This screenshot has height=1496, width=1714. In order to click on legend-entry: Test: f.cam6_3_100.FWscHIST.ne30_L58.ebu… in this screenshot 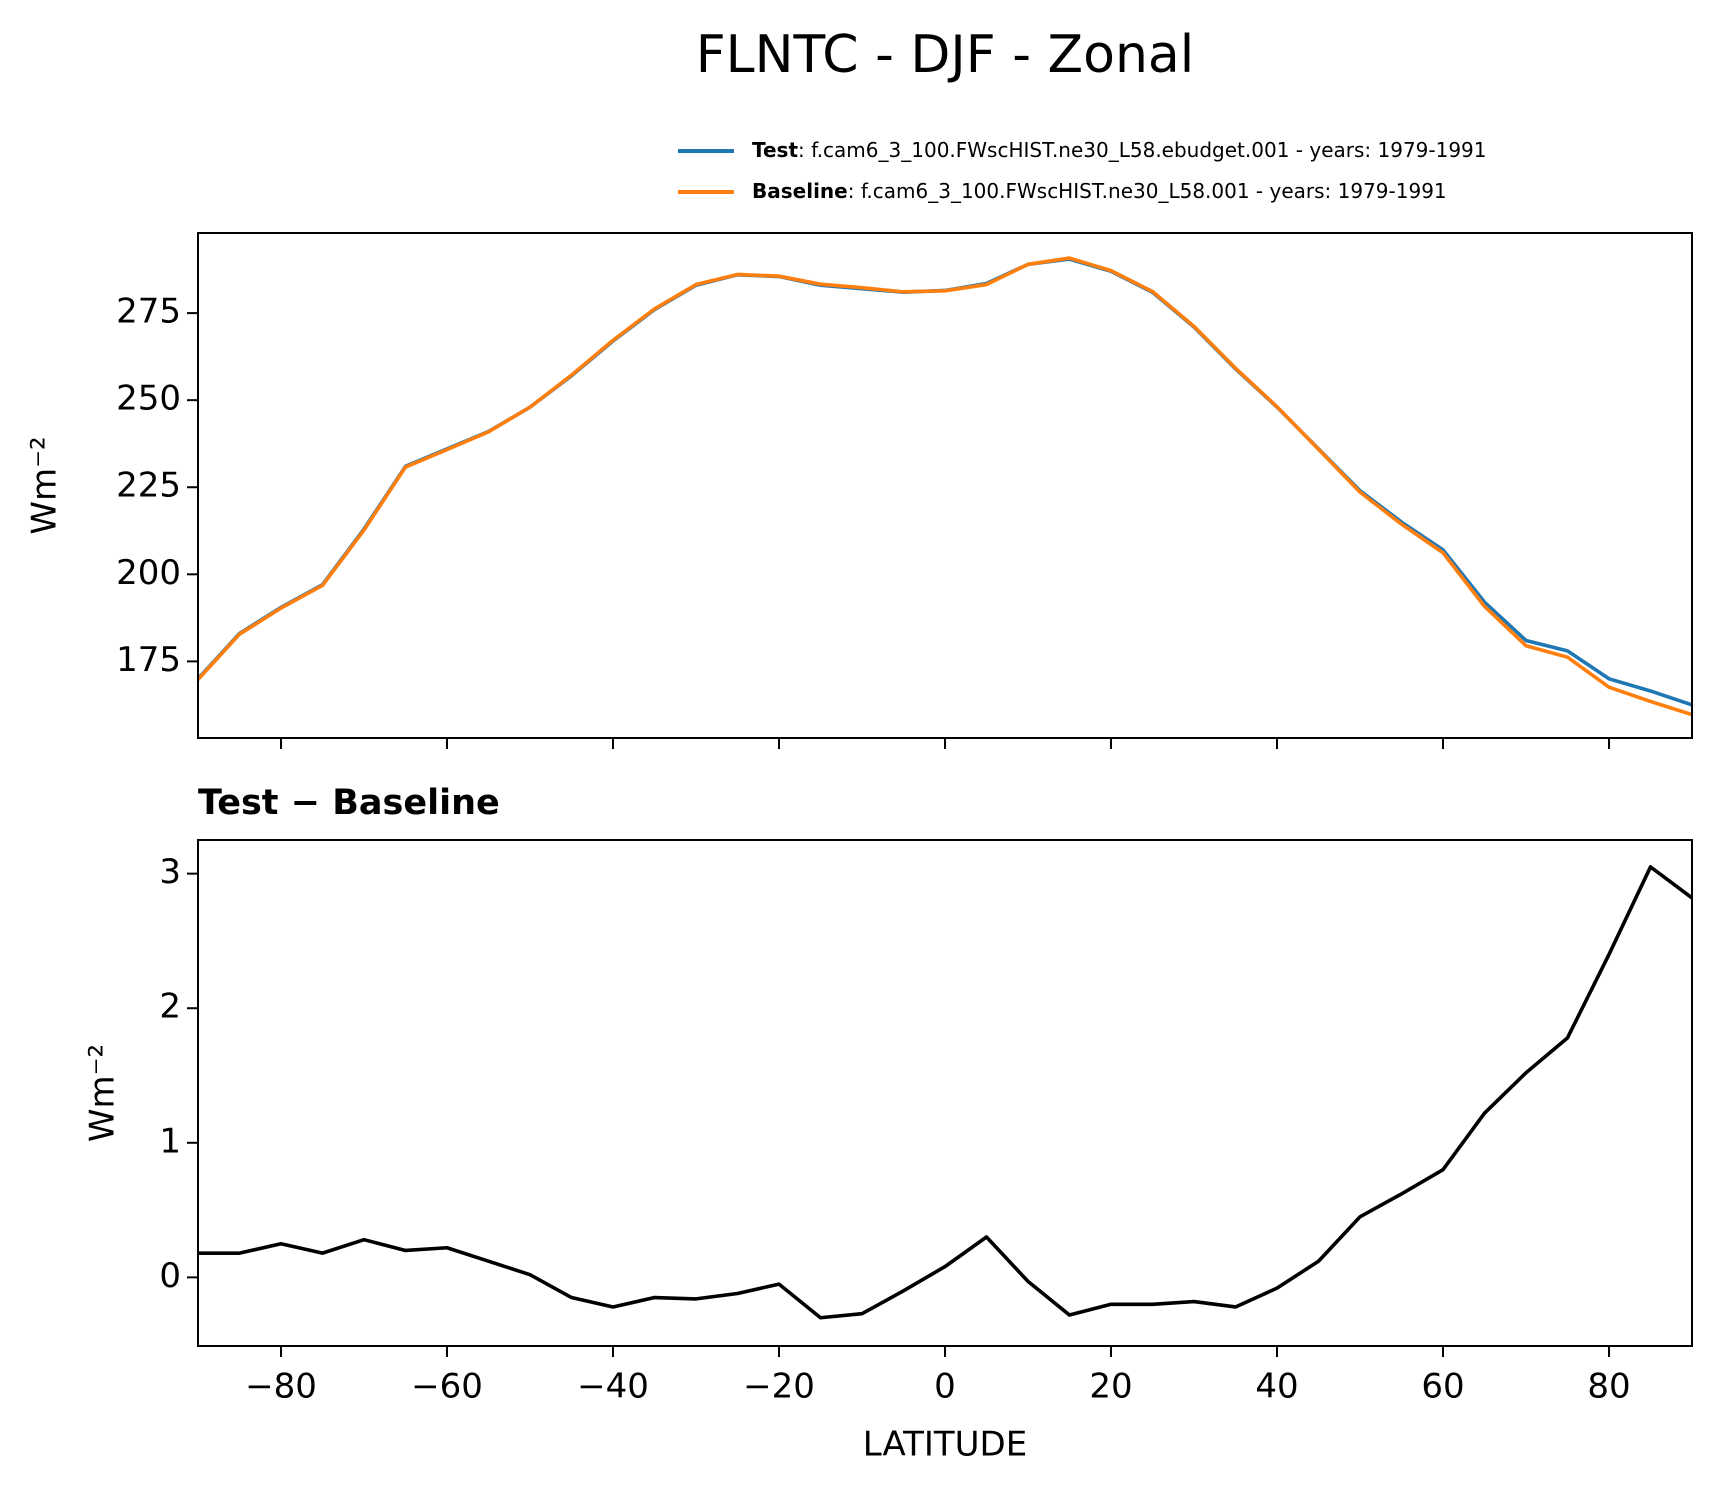, I will do `click(1119, 150)`.